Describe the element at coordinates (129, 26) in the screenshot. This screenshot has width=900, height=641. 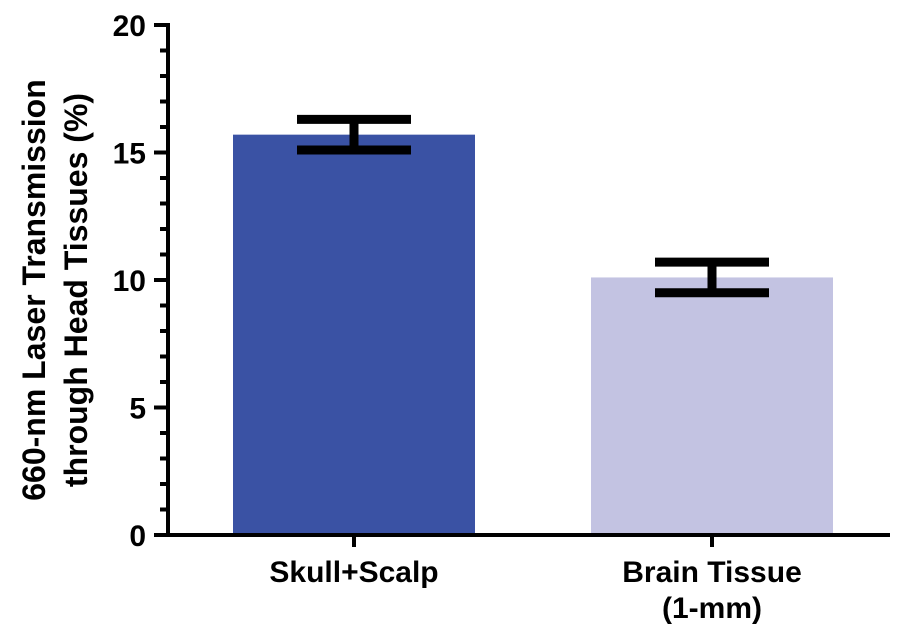
I see `y-tick-label: 20` at that location.